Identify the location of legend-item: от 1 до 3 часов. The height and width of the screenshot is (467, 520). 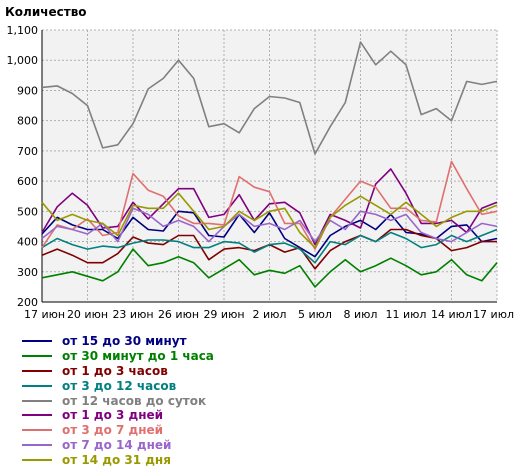
(118, 371).